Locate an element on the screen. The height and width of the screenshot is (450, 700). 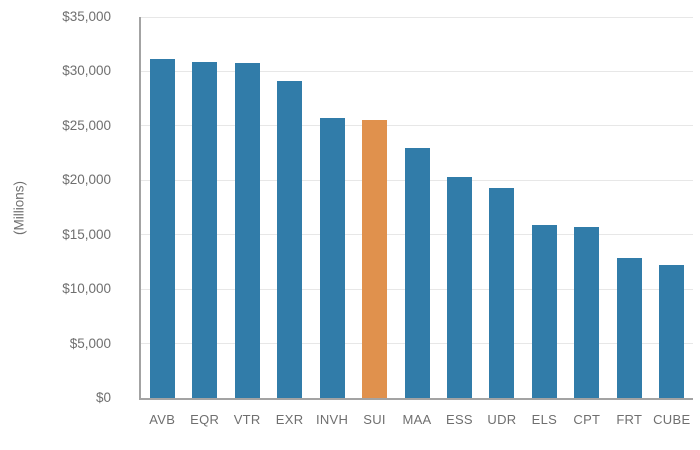
bar-exr is located at coordinates (290, 239).